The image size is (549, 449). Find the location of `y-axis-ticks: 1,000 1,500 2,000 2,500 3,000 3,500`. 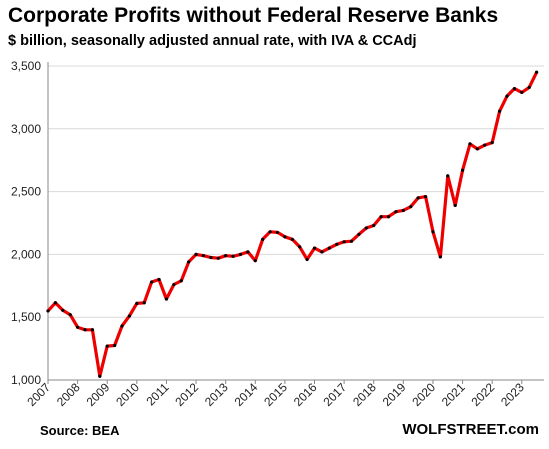

y-axis-ticks: 1,000 1,500 2,000 2,500 3,000 3,500 is located at coordinates (26, 223).